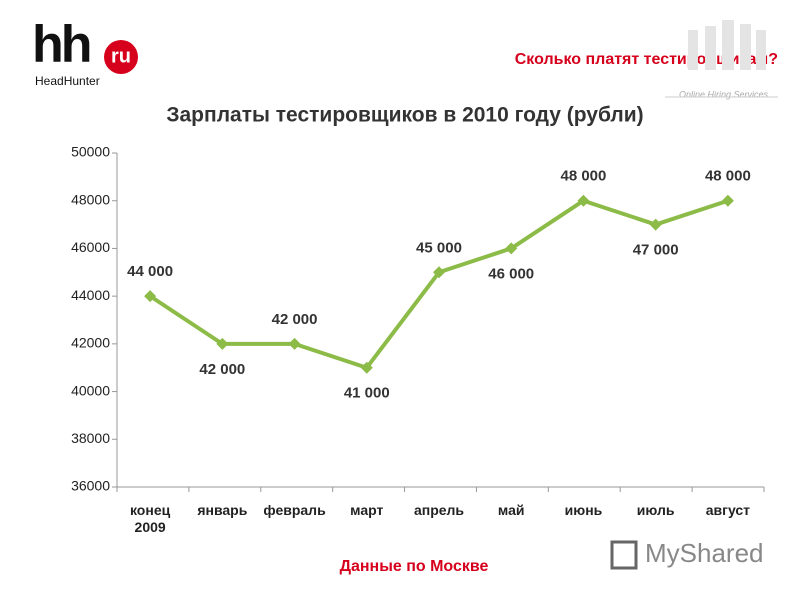 Image resolution: width=800 pixels, height=600 pixels. Describe the element at coordinates (727, 45) in the screenshot. I see `people-icon` at that location.